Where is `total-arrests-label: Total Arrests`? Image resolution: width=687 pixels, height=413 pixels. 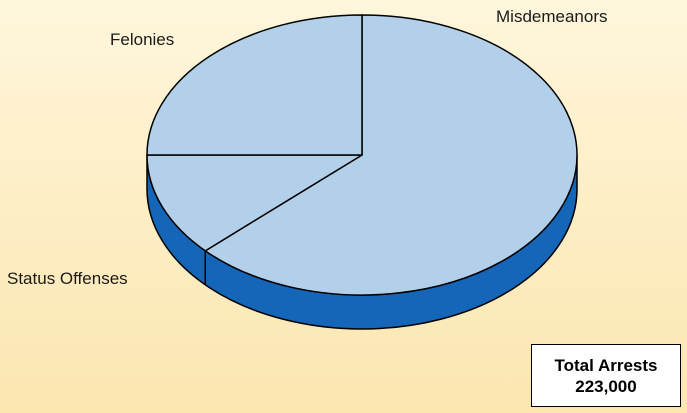
total-arrests-label: Total Arrests is located at coordinates (606, 365).